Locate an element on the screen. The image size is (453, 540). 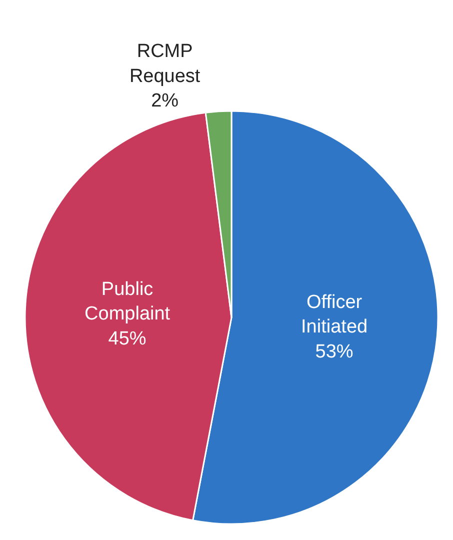
slice-label: Public Complaint is located at coordinates (127, 302).